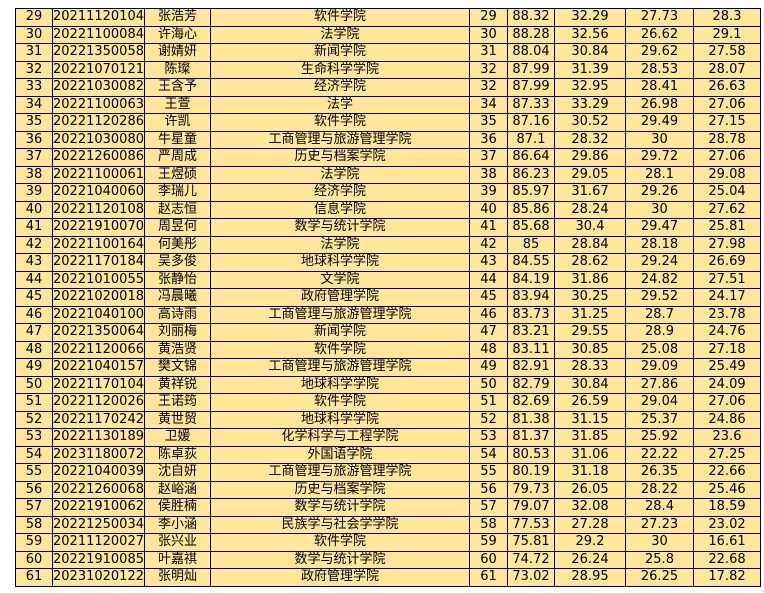 The height and width of the screenshot is (593, 764). Describe the element at coordinates (34, 209) in the screenshot. I see `rank-cell: 40` at that location.